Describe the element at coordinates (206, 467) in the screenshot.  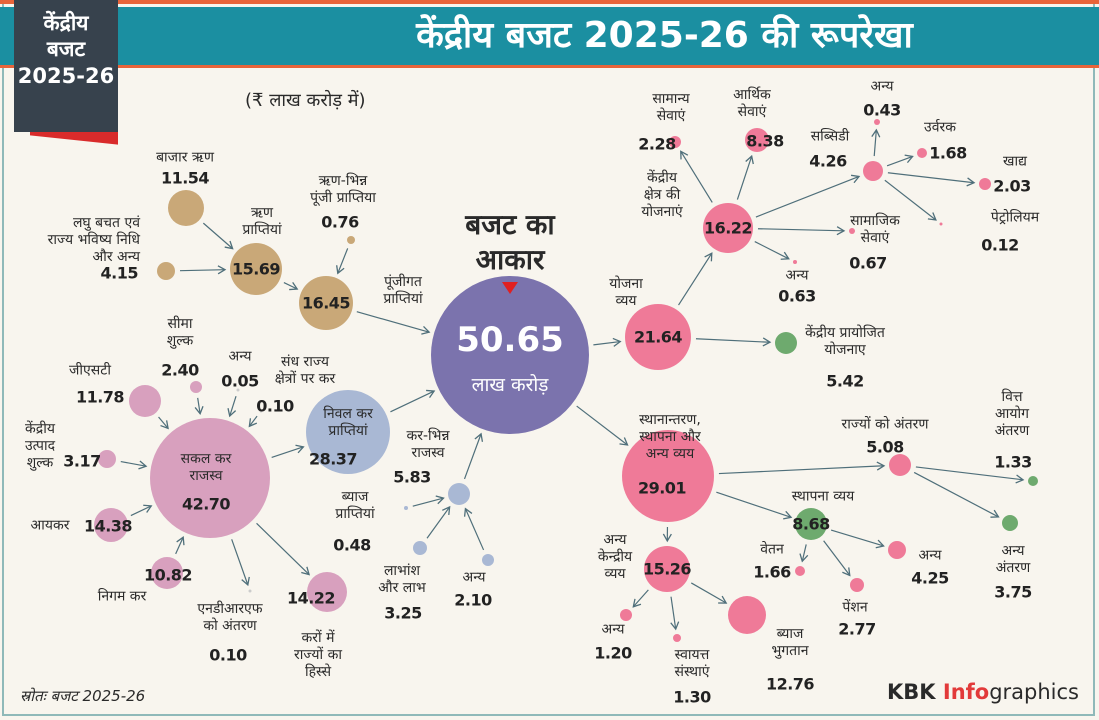
I see `label-gross: सकल कर राजस्व` at that location.